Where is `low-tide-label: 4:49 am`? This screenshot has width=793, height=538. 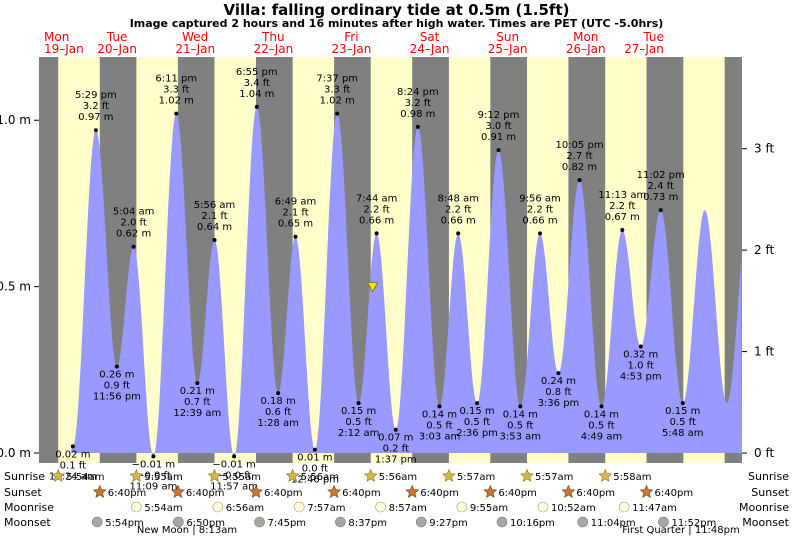 low-tide-label: 4:49 am is located at coordinates (602, 436).